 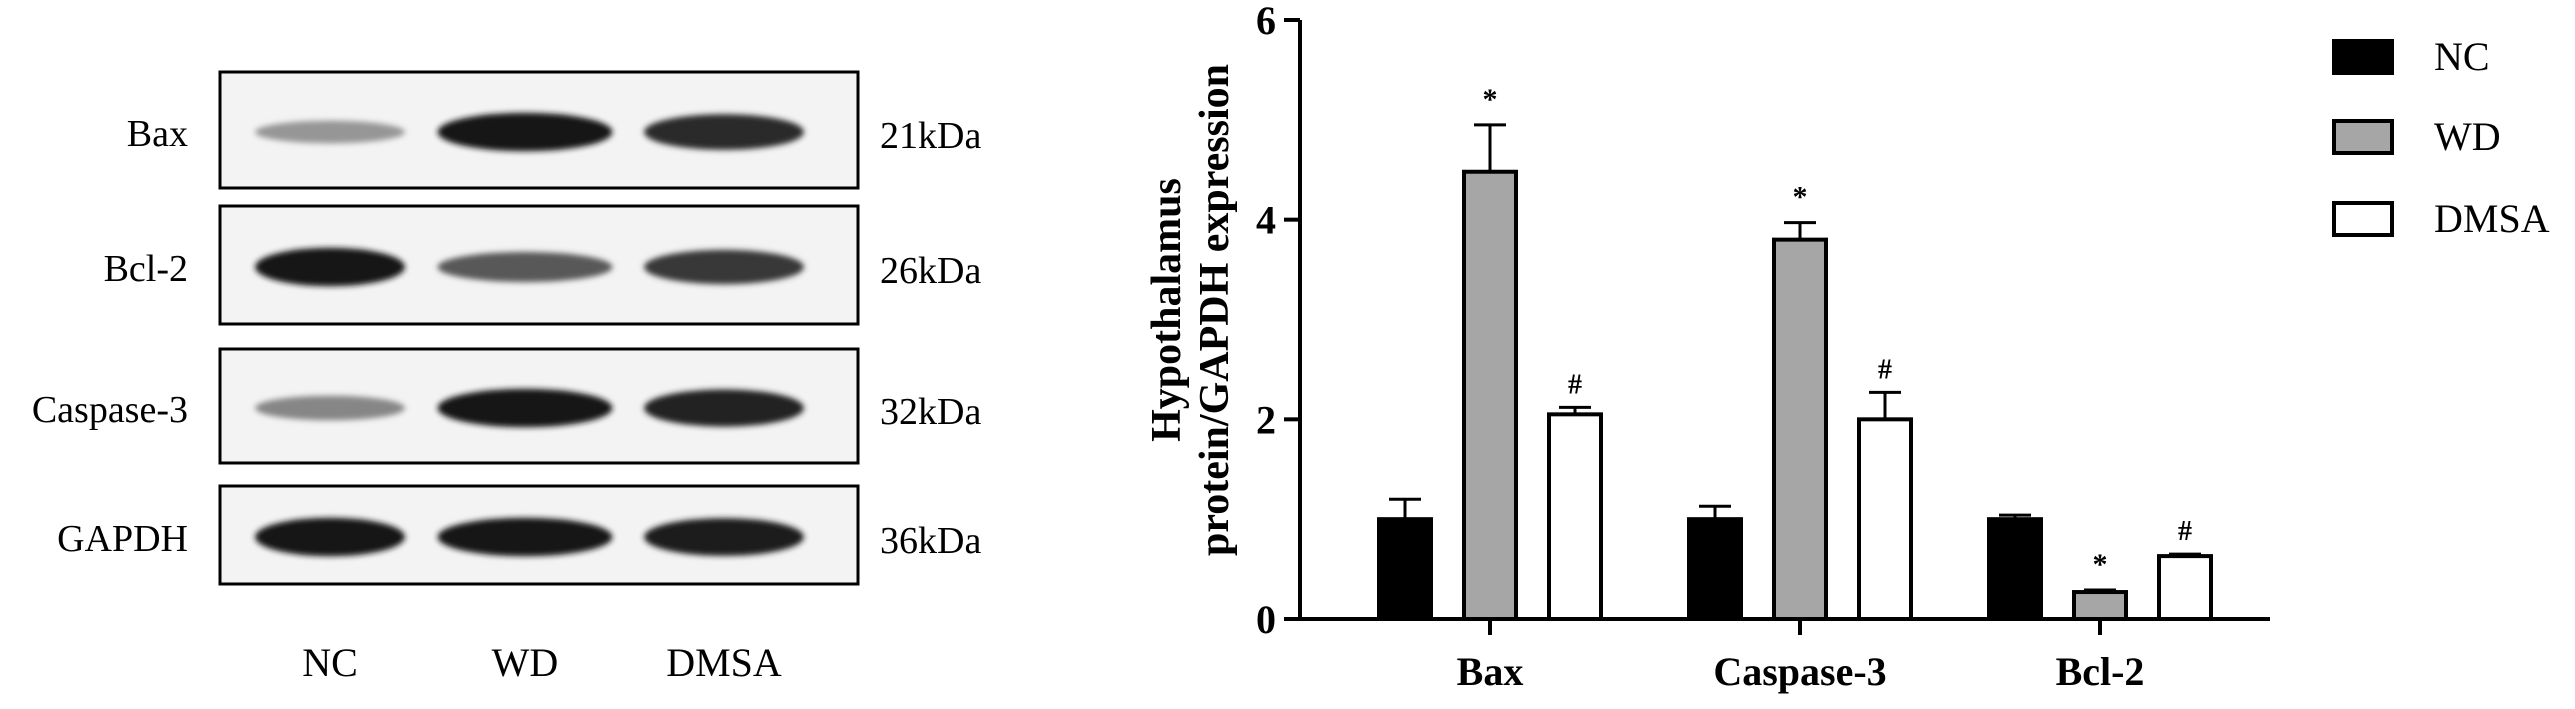 What do you see at coordinates (330, 662) in the screenshot?
I see `blot-lane-label: NC` at bounding box center [330, 662].